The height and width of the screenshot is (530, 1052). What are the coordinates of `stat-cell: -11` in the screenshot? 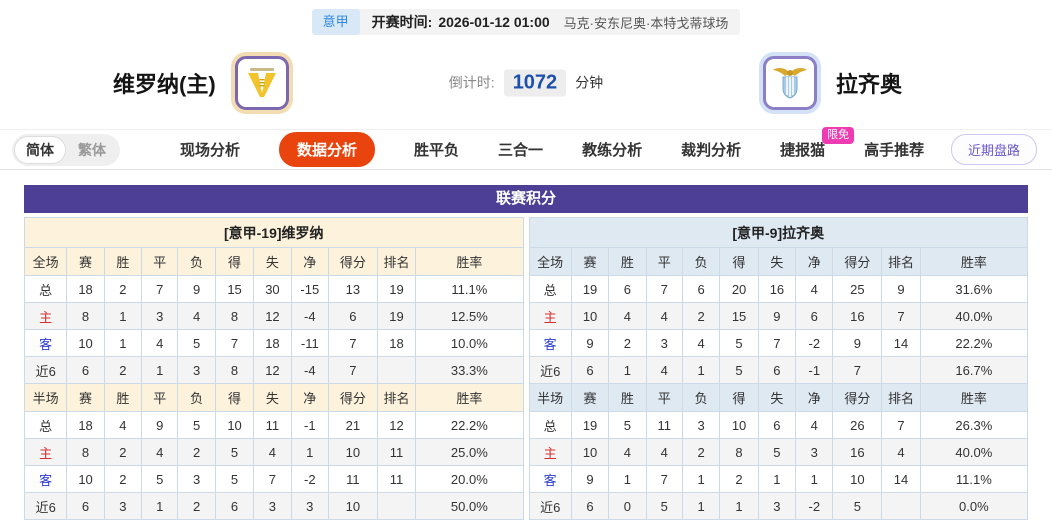 It's located at (309, 343).